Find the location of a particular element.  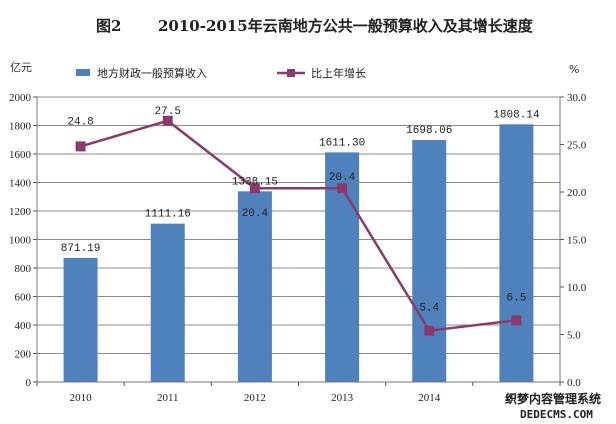

line-value-label: 24.8 is located at coordinates (80, 122).